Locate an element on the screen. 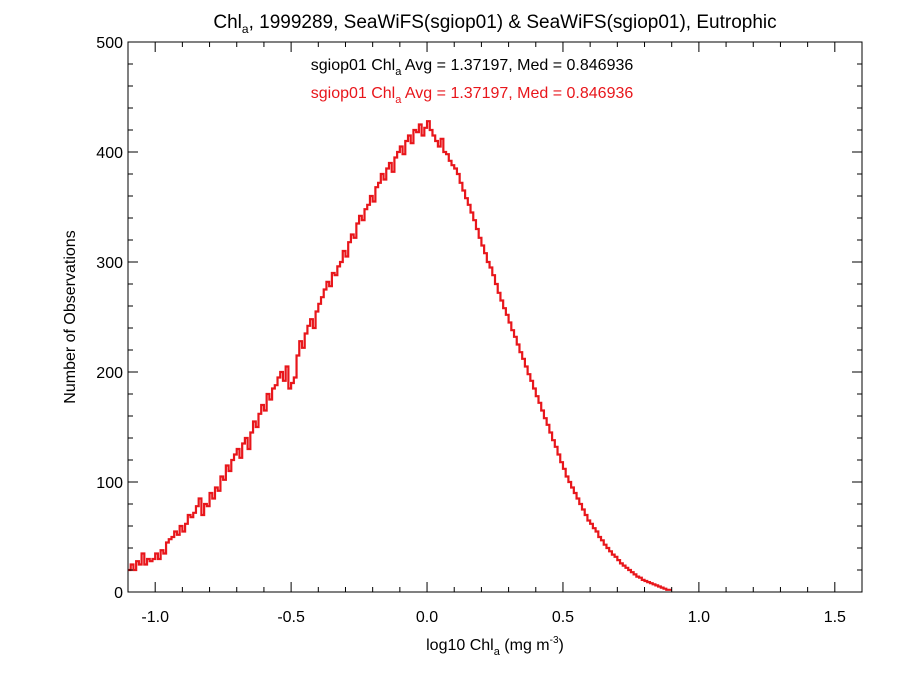 The height and width of the screenshot is (675, 900). chart-title-subscript: a is located at coordinates (245, 29).